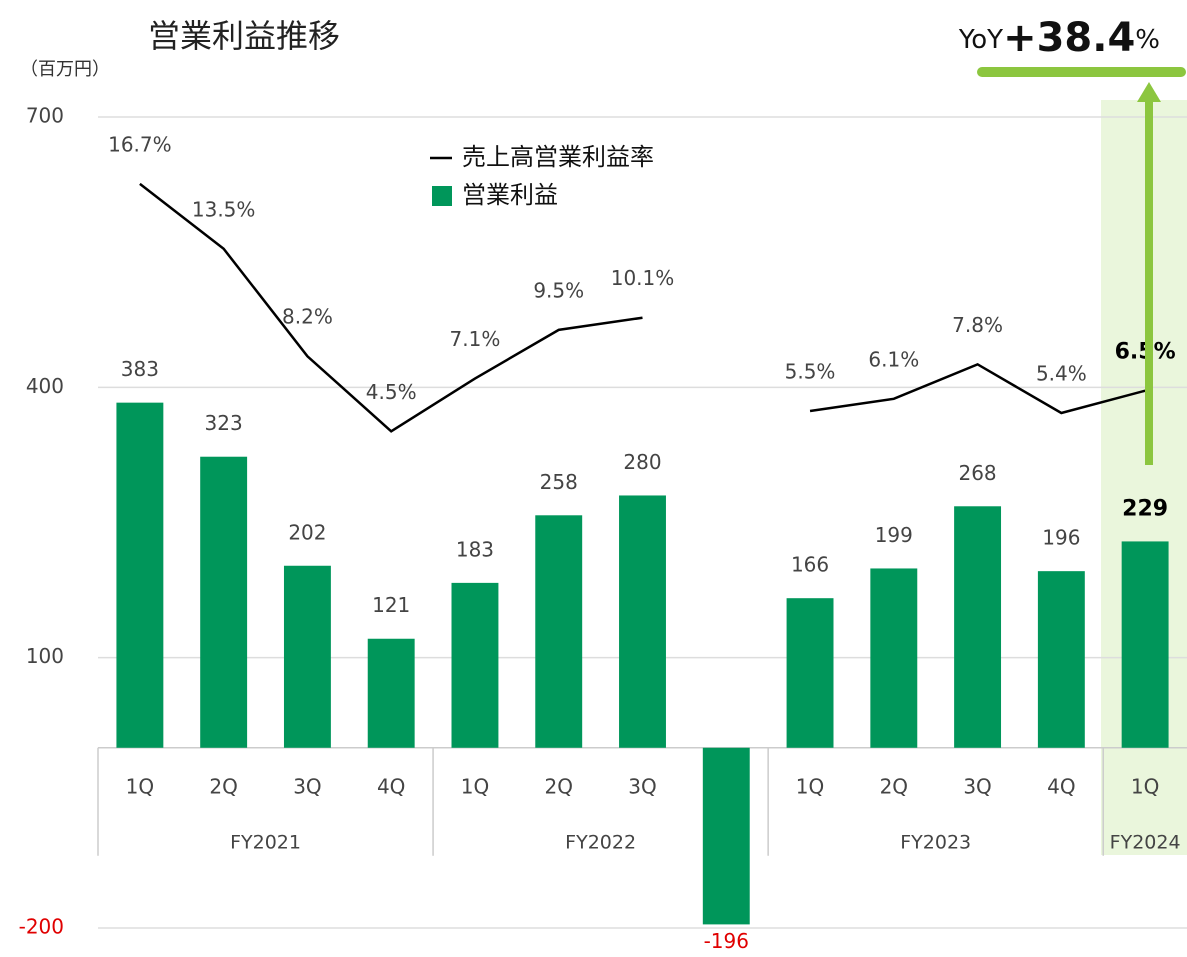  I want to click on yoy: YoY+38.4%, so click(1059, 38).